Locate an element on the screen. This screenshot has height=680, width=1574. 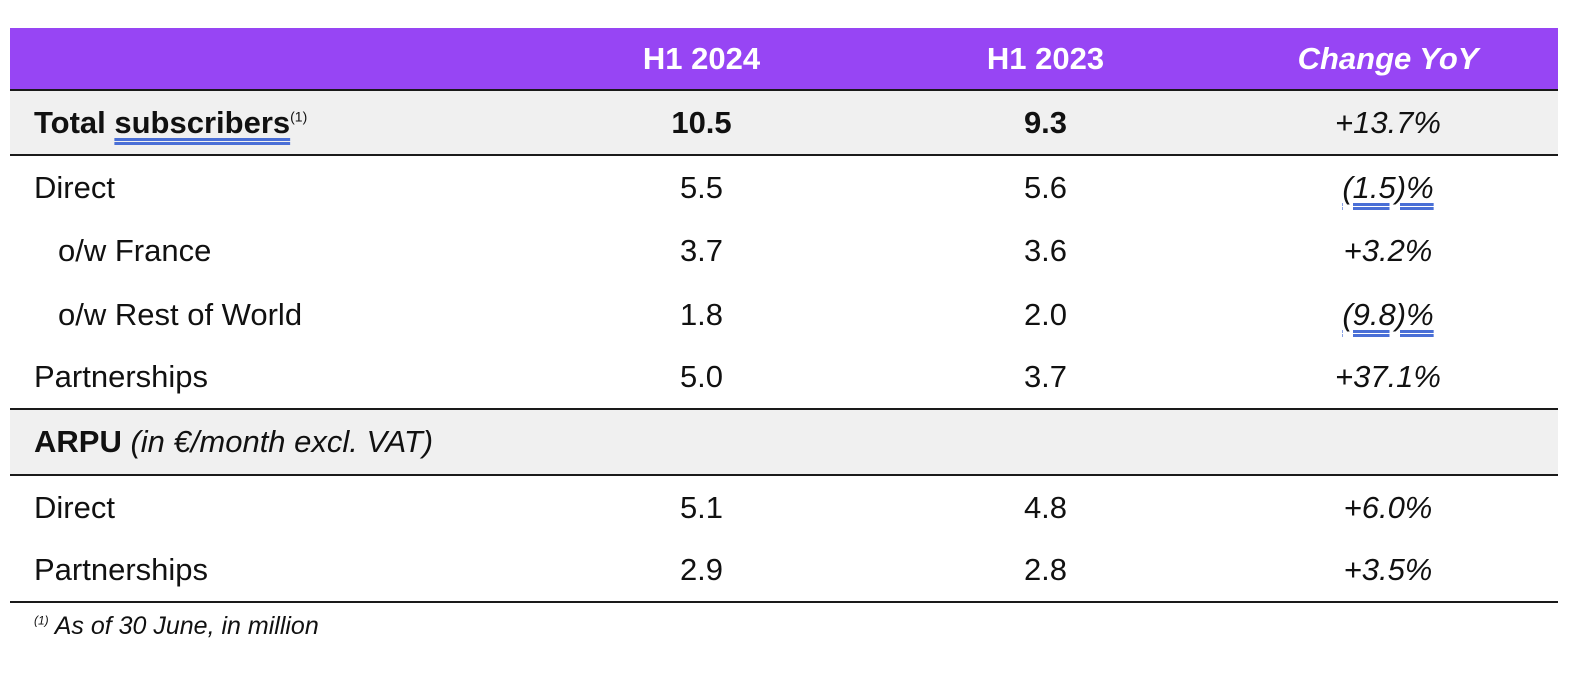
row-h1-2023: 2.0 is located at coordinates (1045, 314).